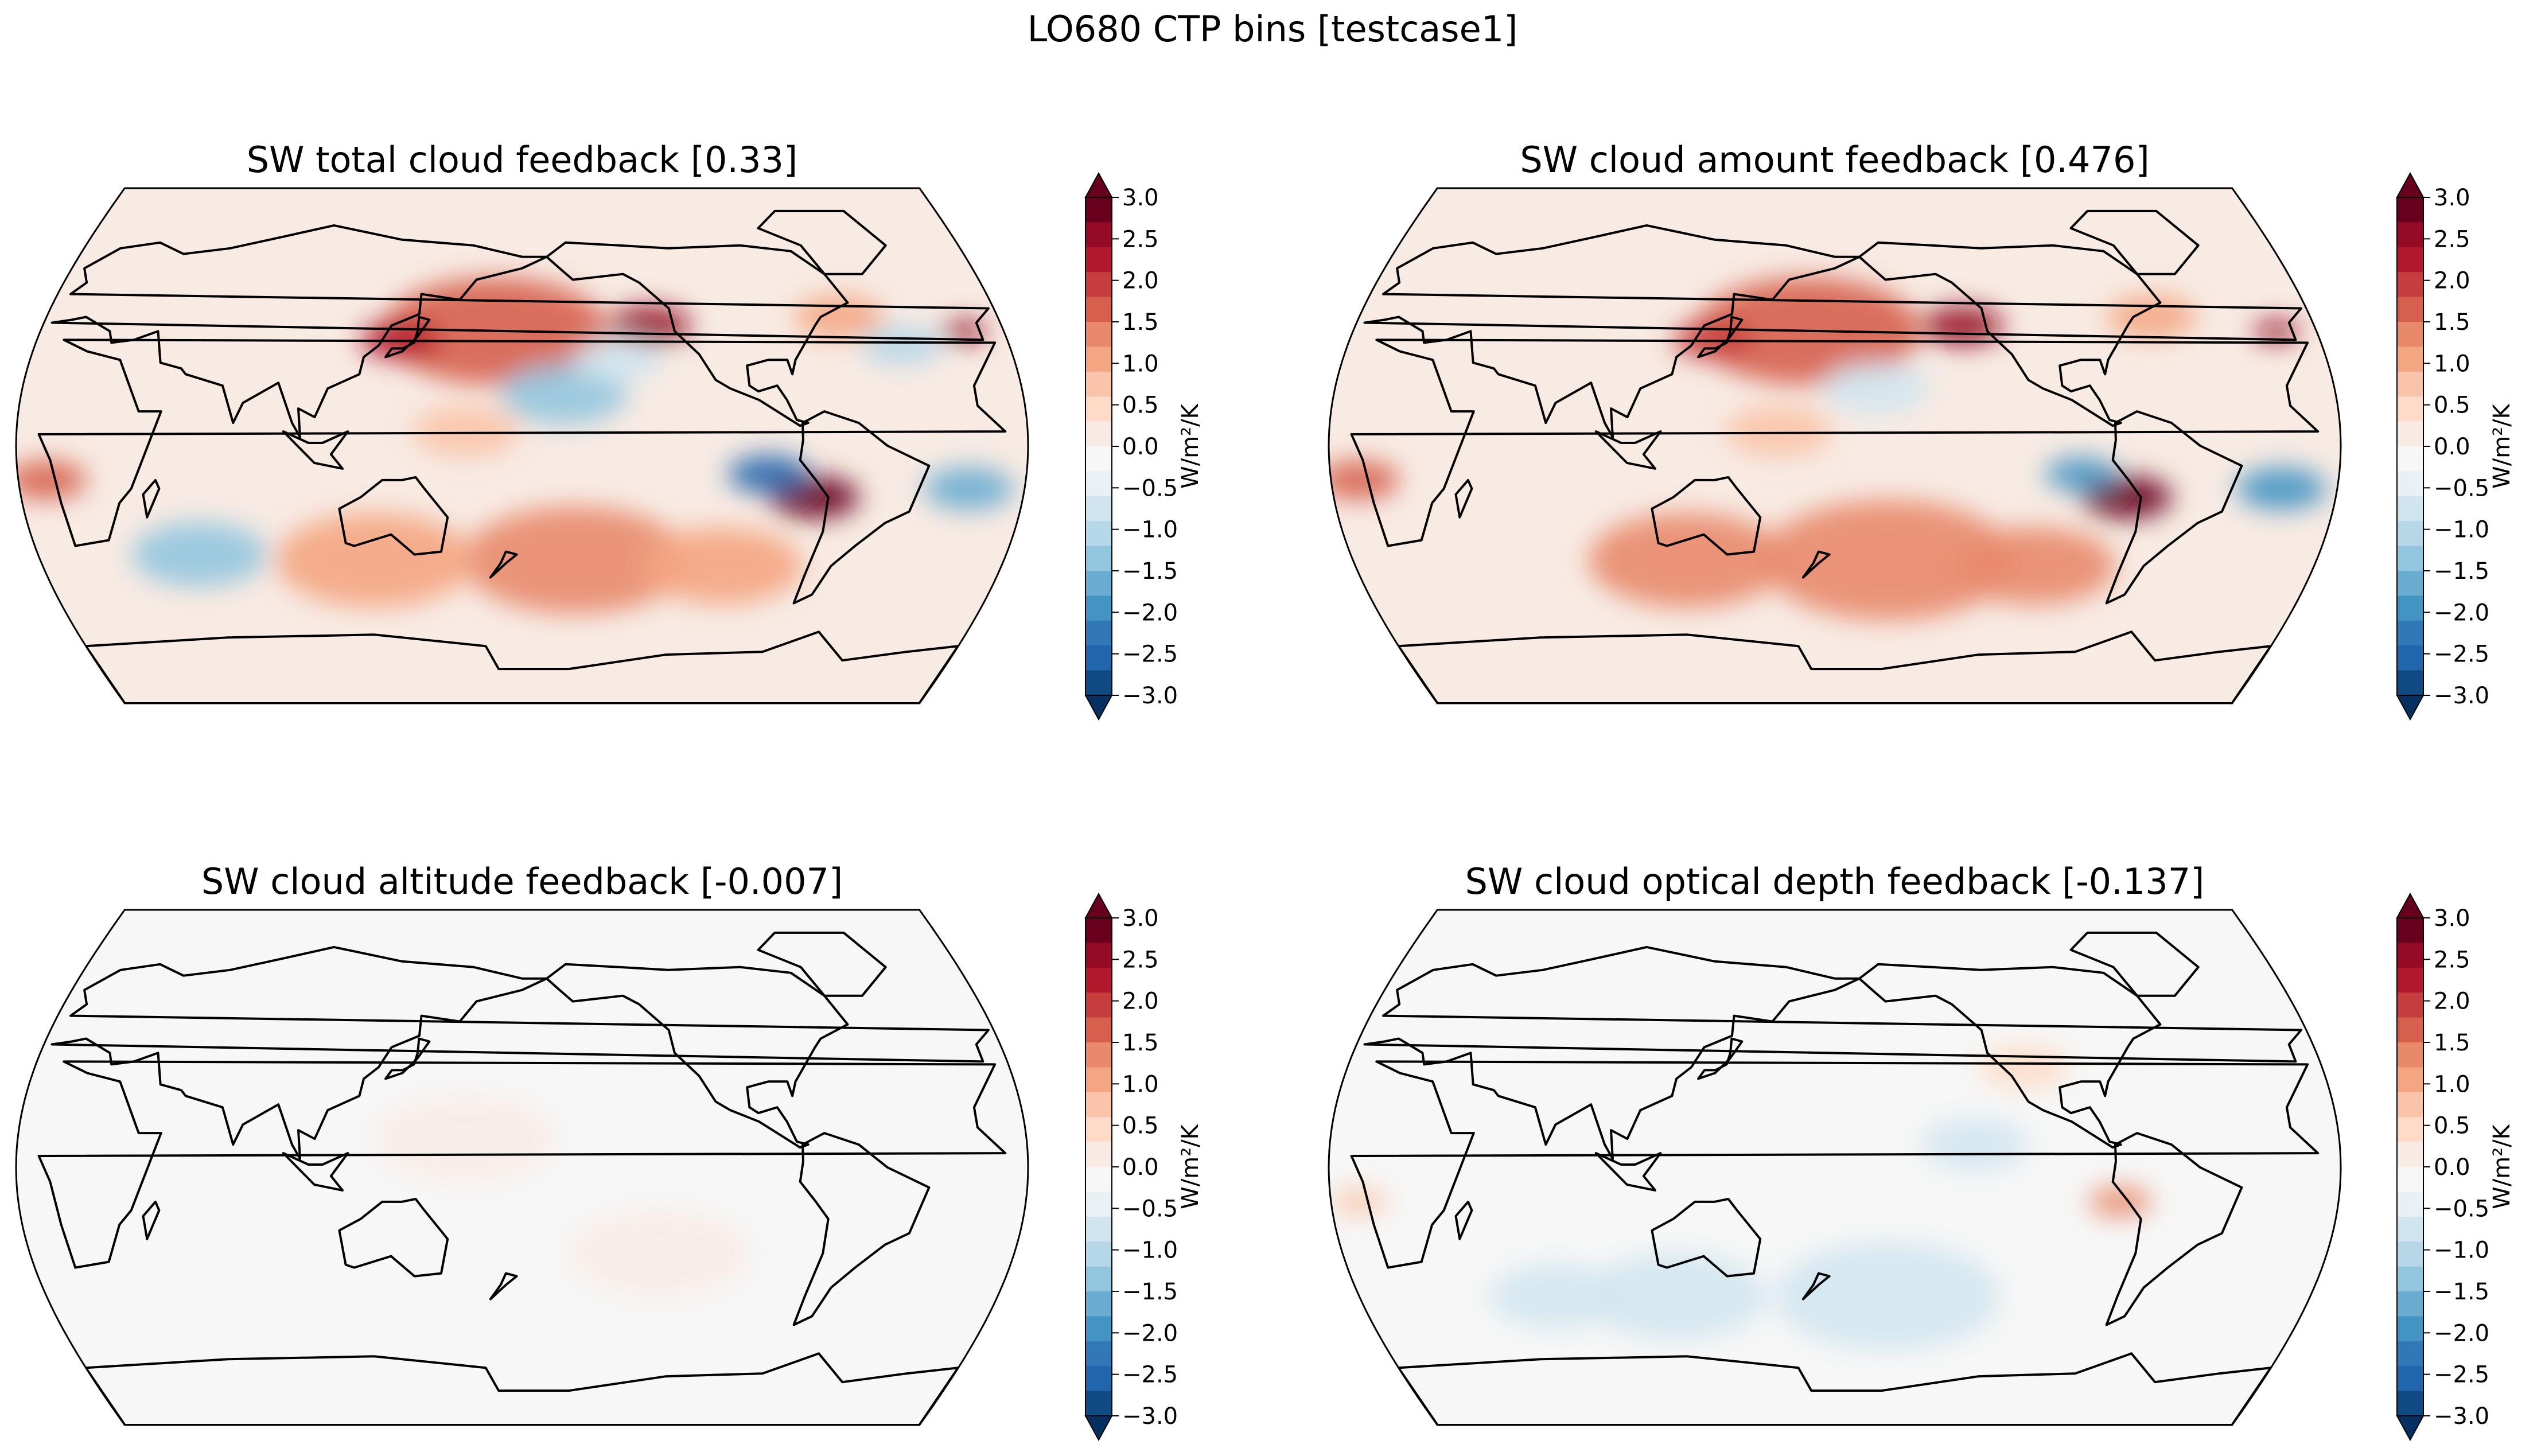 The image size is (2545, 1456). Describe the element at coordinates (1141, 1126) in the screenshot. I see `colorbar-tick-label: 0.5` at that location.